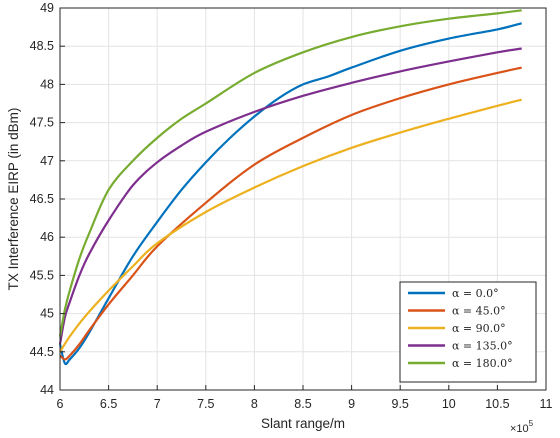  I want to click on legend-entry-1: α = 45.0°, so click(479, 311).